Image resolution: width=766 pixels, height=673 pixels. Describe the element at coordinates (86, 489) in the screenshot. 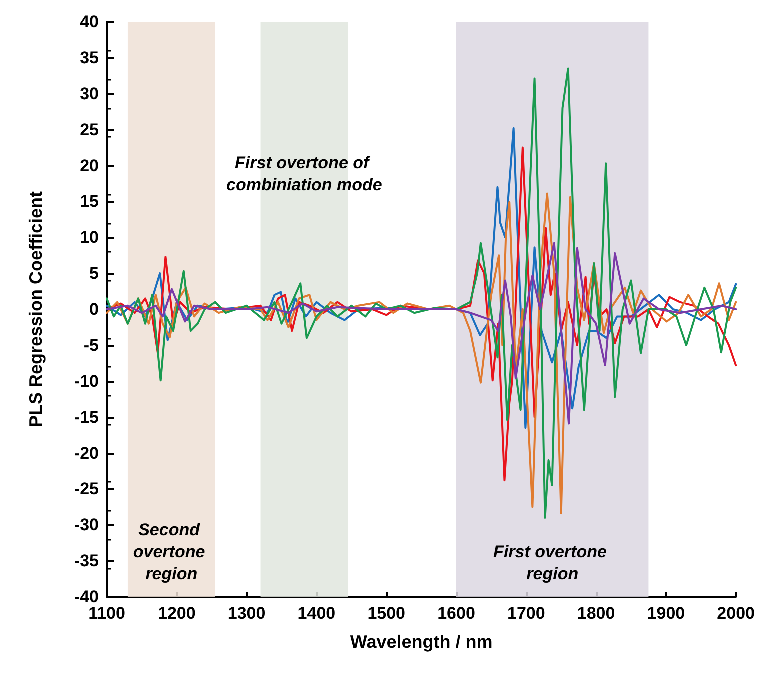

I see `y-tick-label: -25` at that location.